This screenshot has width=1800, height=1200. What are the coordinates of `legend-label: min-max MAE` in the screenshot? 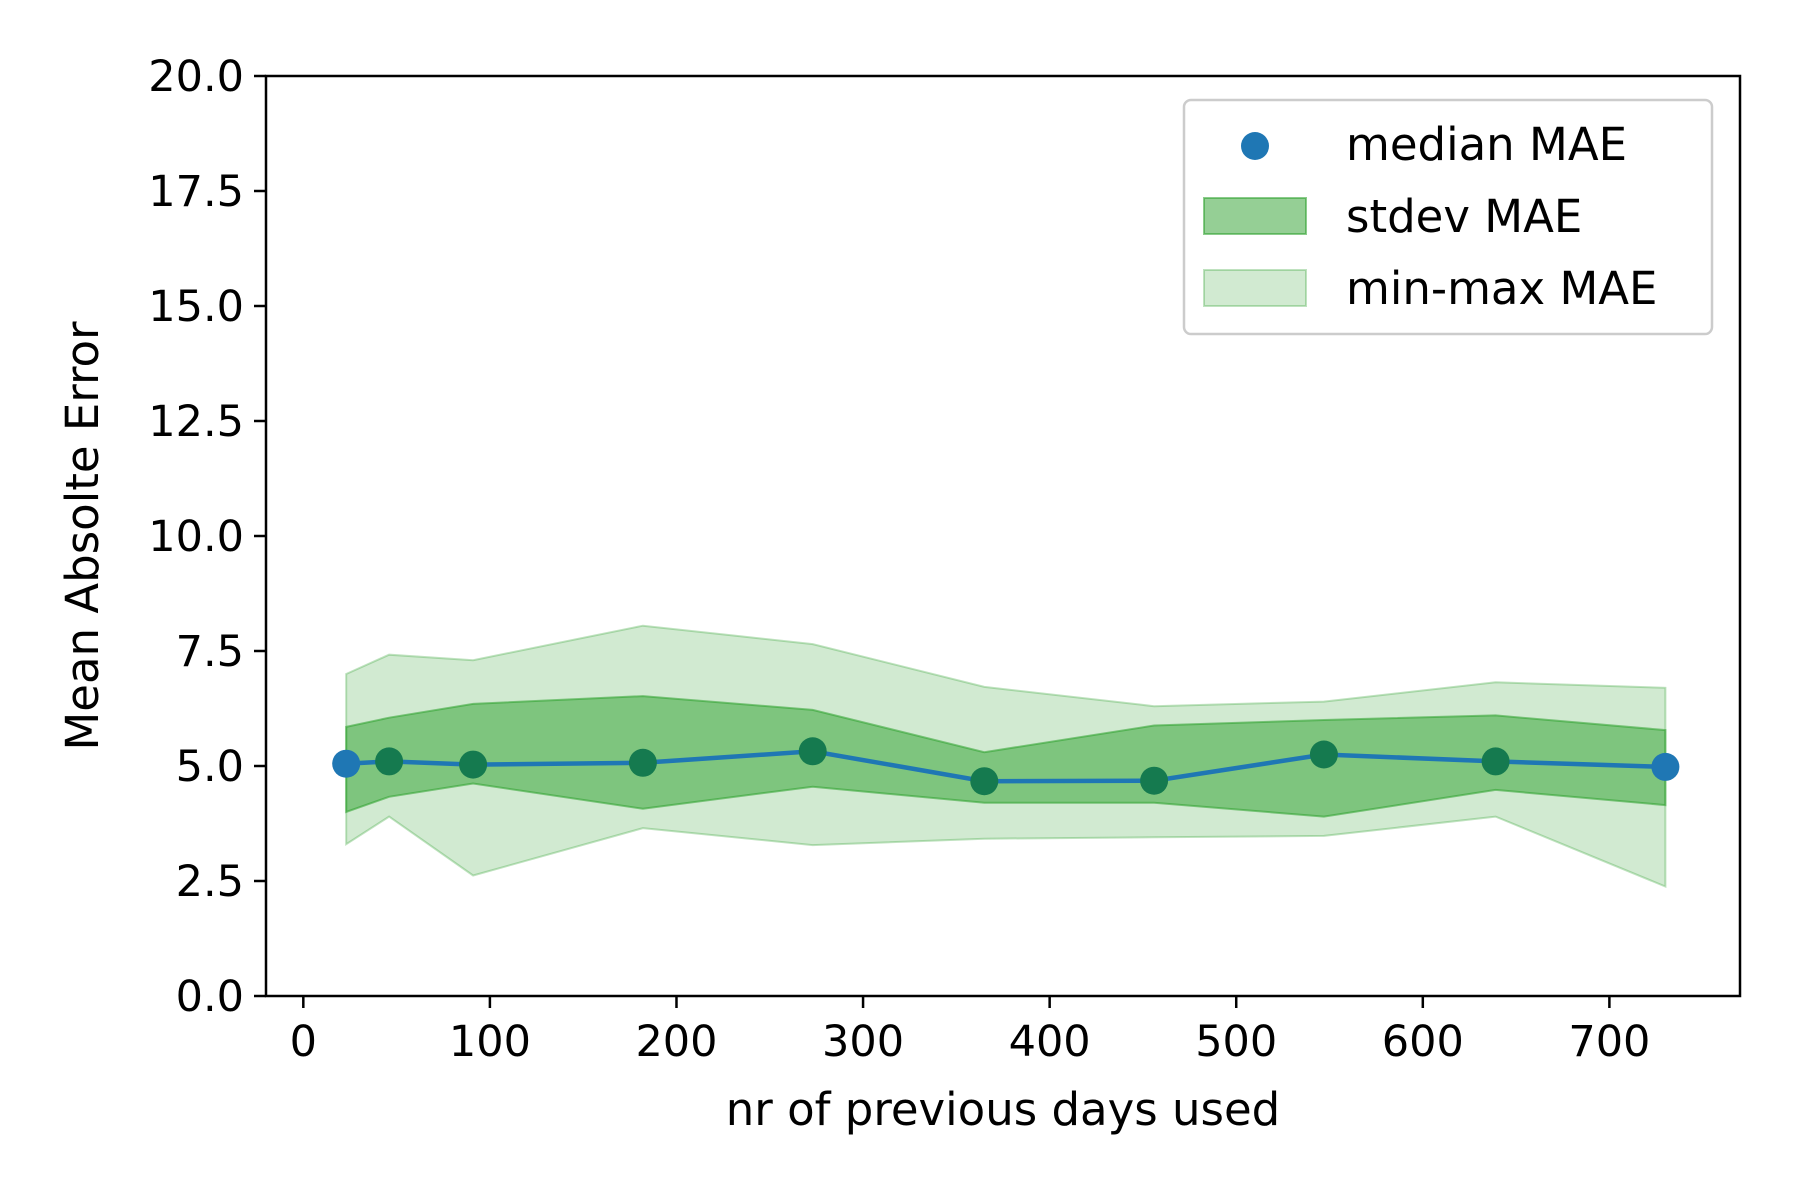 It's located at (1501, 288).